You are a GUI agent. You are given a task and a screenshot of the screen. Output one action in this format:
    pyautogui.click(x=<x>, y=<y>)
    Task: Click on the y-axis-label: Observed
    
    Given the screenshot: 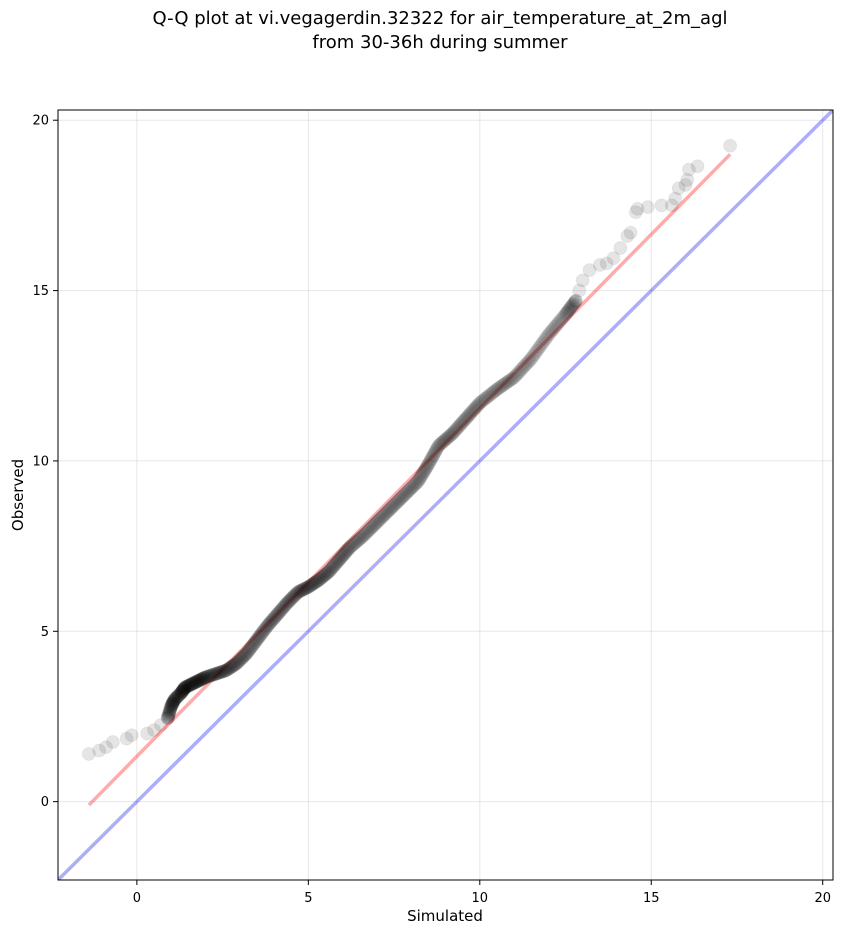 What is the action you would take?
    pyautogui.click(x=18, y=495)
    